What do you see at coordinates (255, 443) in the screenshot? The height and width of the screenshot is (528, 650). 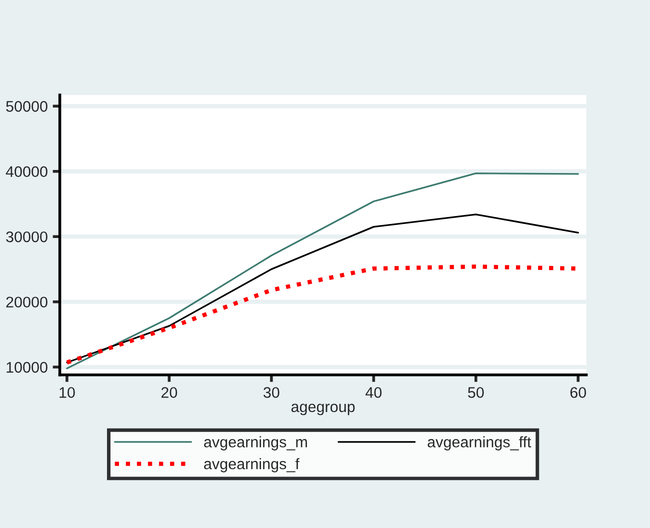 I see `legend-label: avgearnings_m` at bounding box center [255, 443].